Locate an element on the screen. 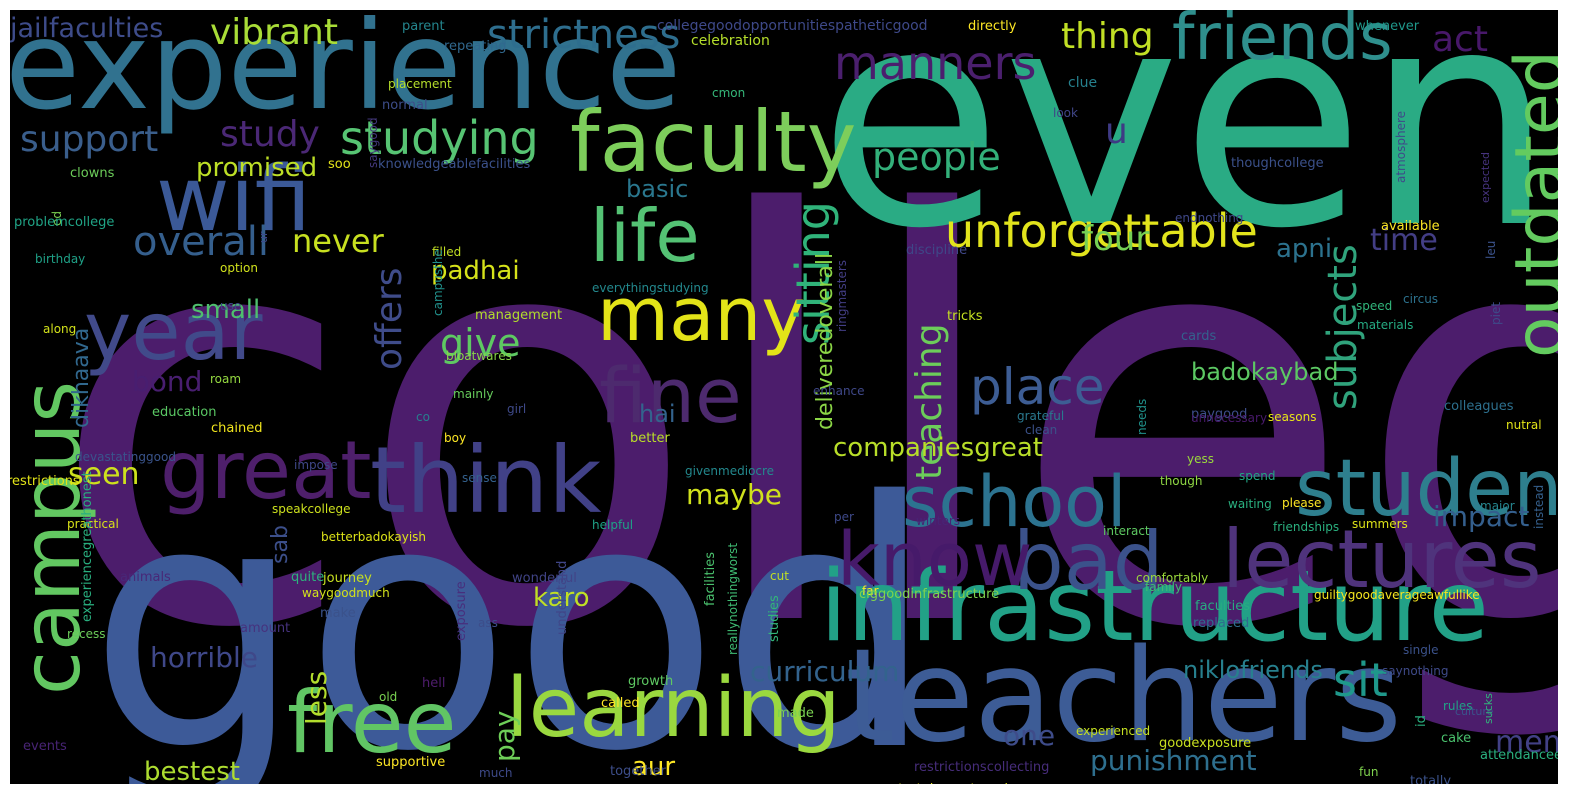  word-cmon: cmon is located at coordinates (729, 93).